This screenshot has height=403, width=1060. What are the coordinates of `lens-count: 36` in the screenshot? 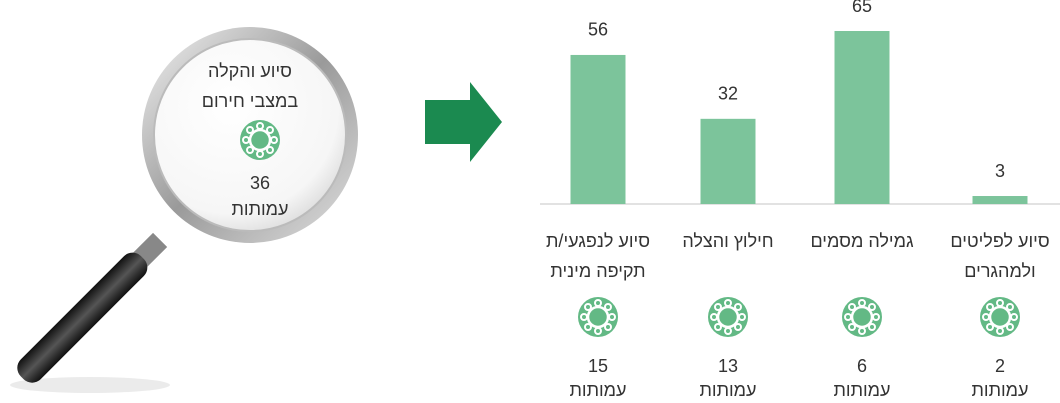 It's located at (260, 183).